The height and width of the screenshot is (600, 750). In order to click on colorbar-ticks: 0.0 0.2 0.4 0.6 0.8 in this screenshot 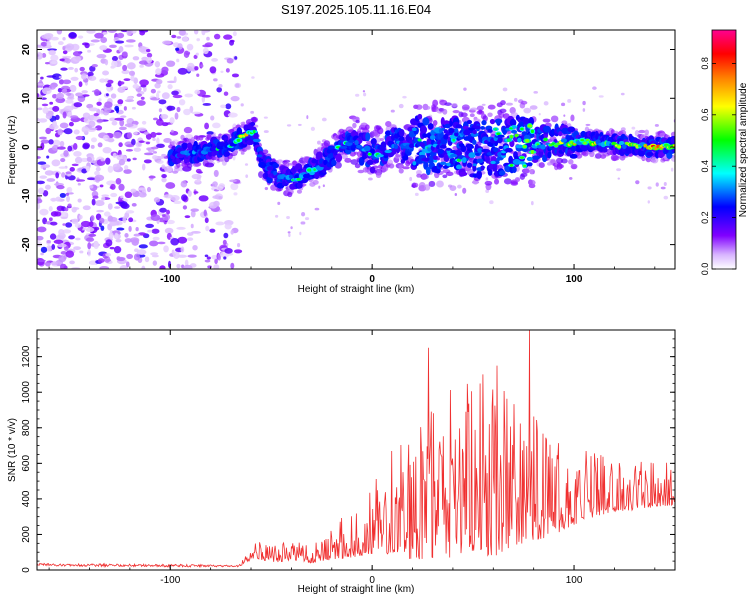, I will do `click(718, 166)`.